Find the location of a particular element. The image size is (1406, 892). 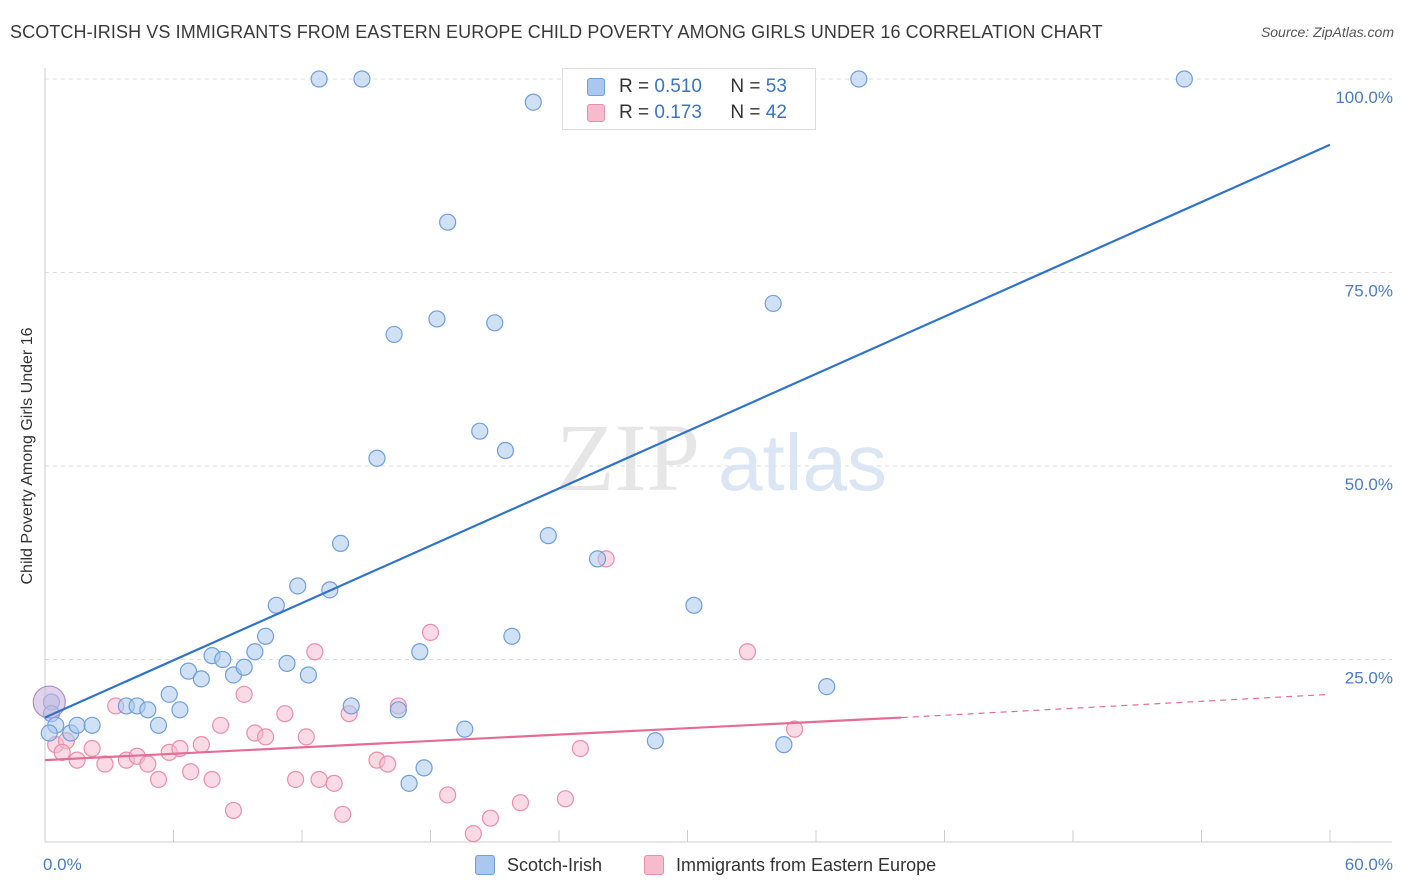

y-tick-labels: 25.0% 50.0% 75.0% 100.0% is located at coordinates (1364, 388).